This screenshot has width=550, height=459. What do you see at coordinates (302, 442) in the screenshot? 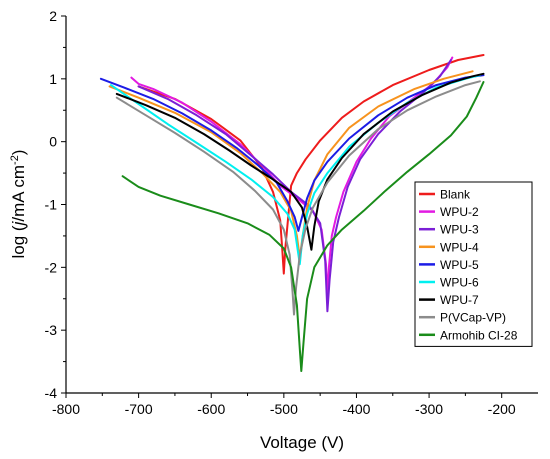
I see `x-axis-title: Voltage (V)` at bounding box center [302, 442].